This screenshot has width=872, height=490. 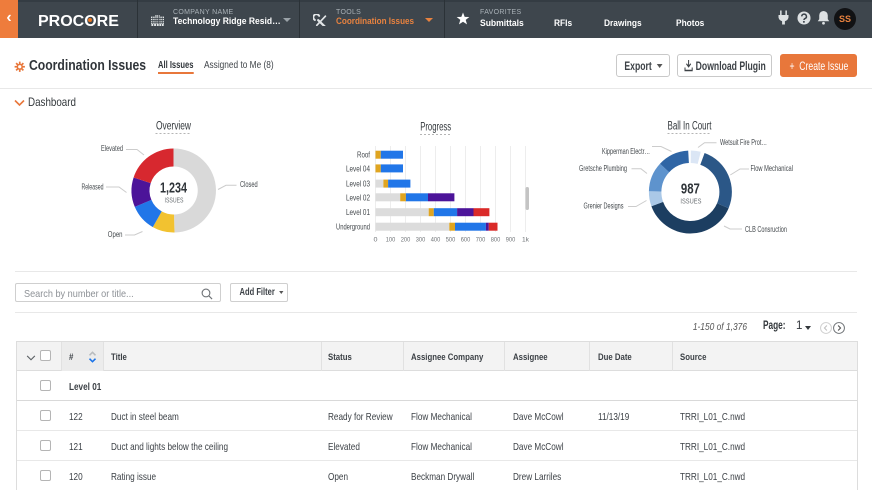 What do you see at coordinates (604, 206) in the screenshot?
I see `svg-text: Grenier Designs` at bounding box center [604, 206].